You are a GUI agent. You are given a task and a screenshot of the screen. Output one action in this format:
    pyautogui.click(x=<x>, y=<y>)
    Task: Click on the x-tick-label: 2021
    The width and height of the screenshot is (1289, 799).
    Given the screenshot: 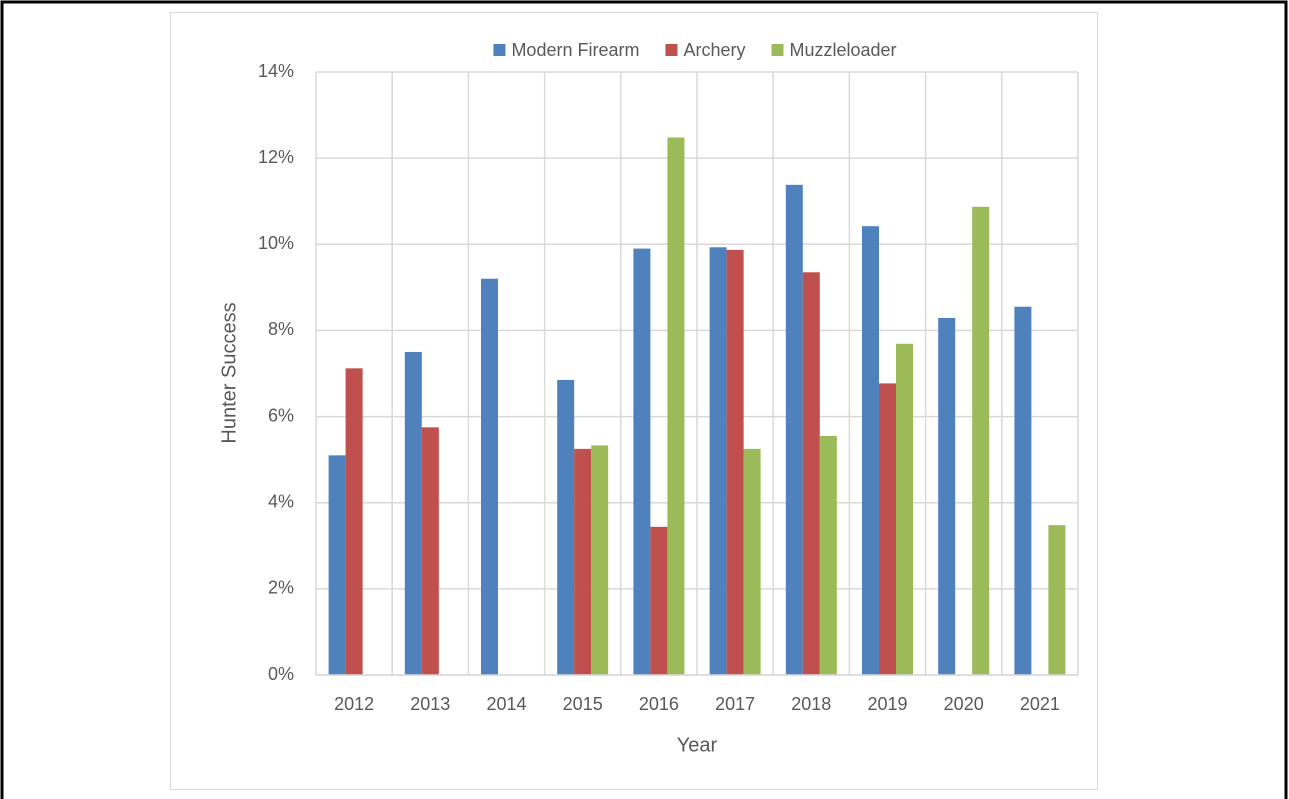 What is the action you would take?
    pyautogui.click(x=1040, y=704)
    